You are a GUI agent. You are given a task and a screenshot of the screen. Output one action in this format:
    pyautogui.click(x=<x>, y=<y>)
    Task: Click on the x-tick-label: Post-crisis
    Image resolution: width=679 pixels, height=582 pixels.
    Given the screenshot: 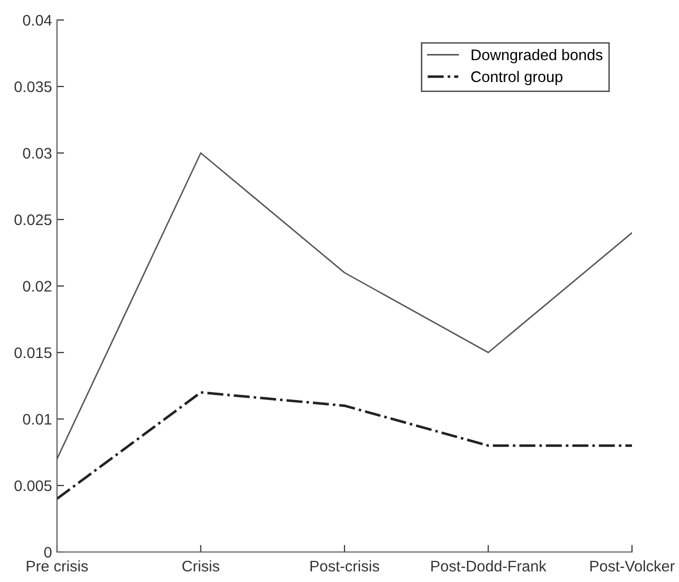 What is the action you would take?
    pyautogui.click(x=345, y=566)
    